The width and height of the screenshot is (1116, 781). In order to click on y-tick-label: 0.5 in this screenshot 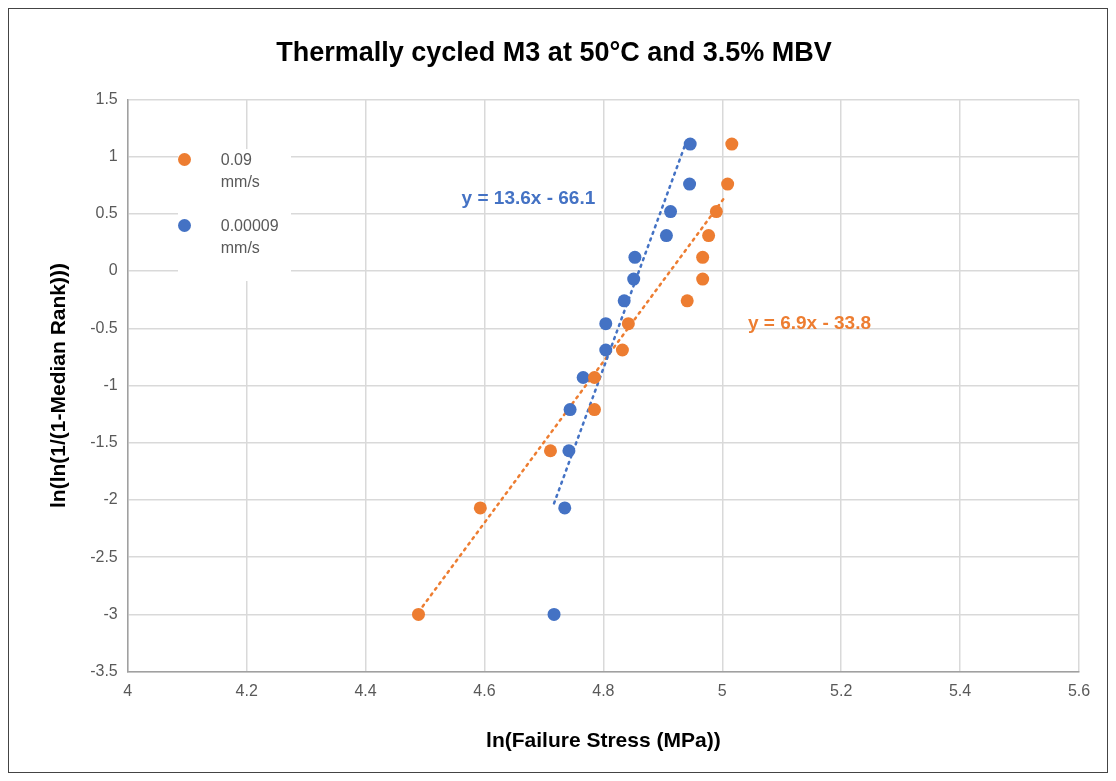, I will do `click(106, 213)`.